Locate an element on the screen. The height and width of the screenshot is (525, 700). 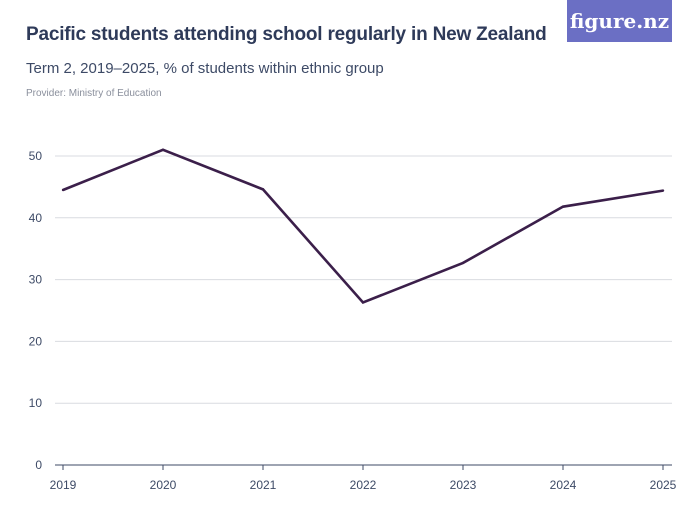
figure-nz-logo: figure.nz is located at coordinates (619, 21).